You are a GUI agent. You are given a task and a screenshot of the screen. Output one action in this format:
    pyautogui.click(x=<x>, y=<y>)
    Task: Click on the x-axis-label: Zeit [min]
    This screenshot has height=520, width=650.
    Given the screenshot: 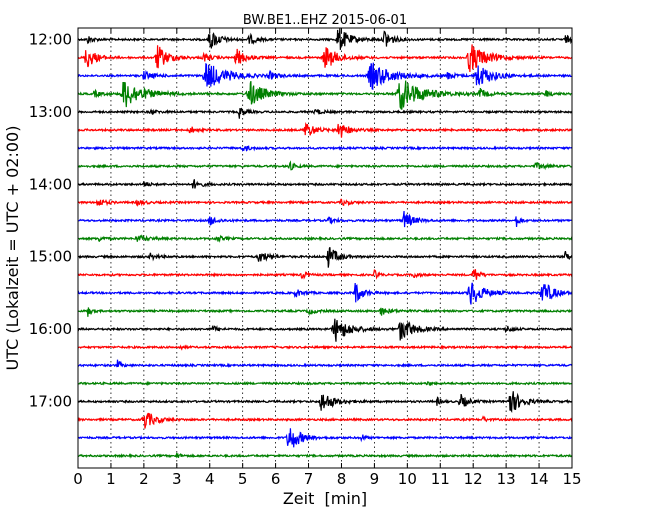 What is the action you would take?
    pyautogui.click(x=325, y=498)
    